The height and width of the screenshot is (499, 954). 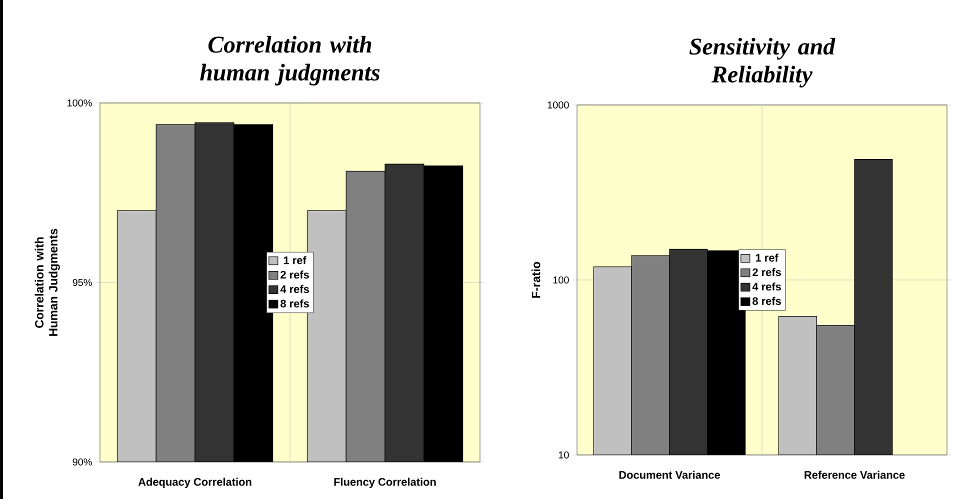 I want to click on x-tick-label: Reference Variance, so click(x=854, y=474).